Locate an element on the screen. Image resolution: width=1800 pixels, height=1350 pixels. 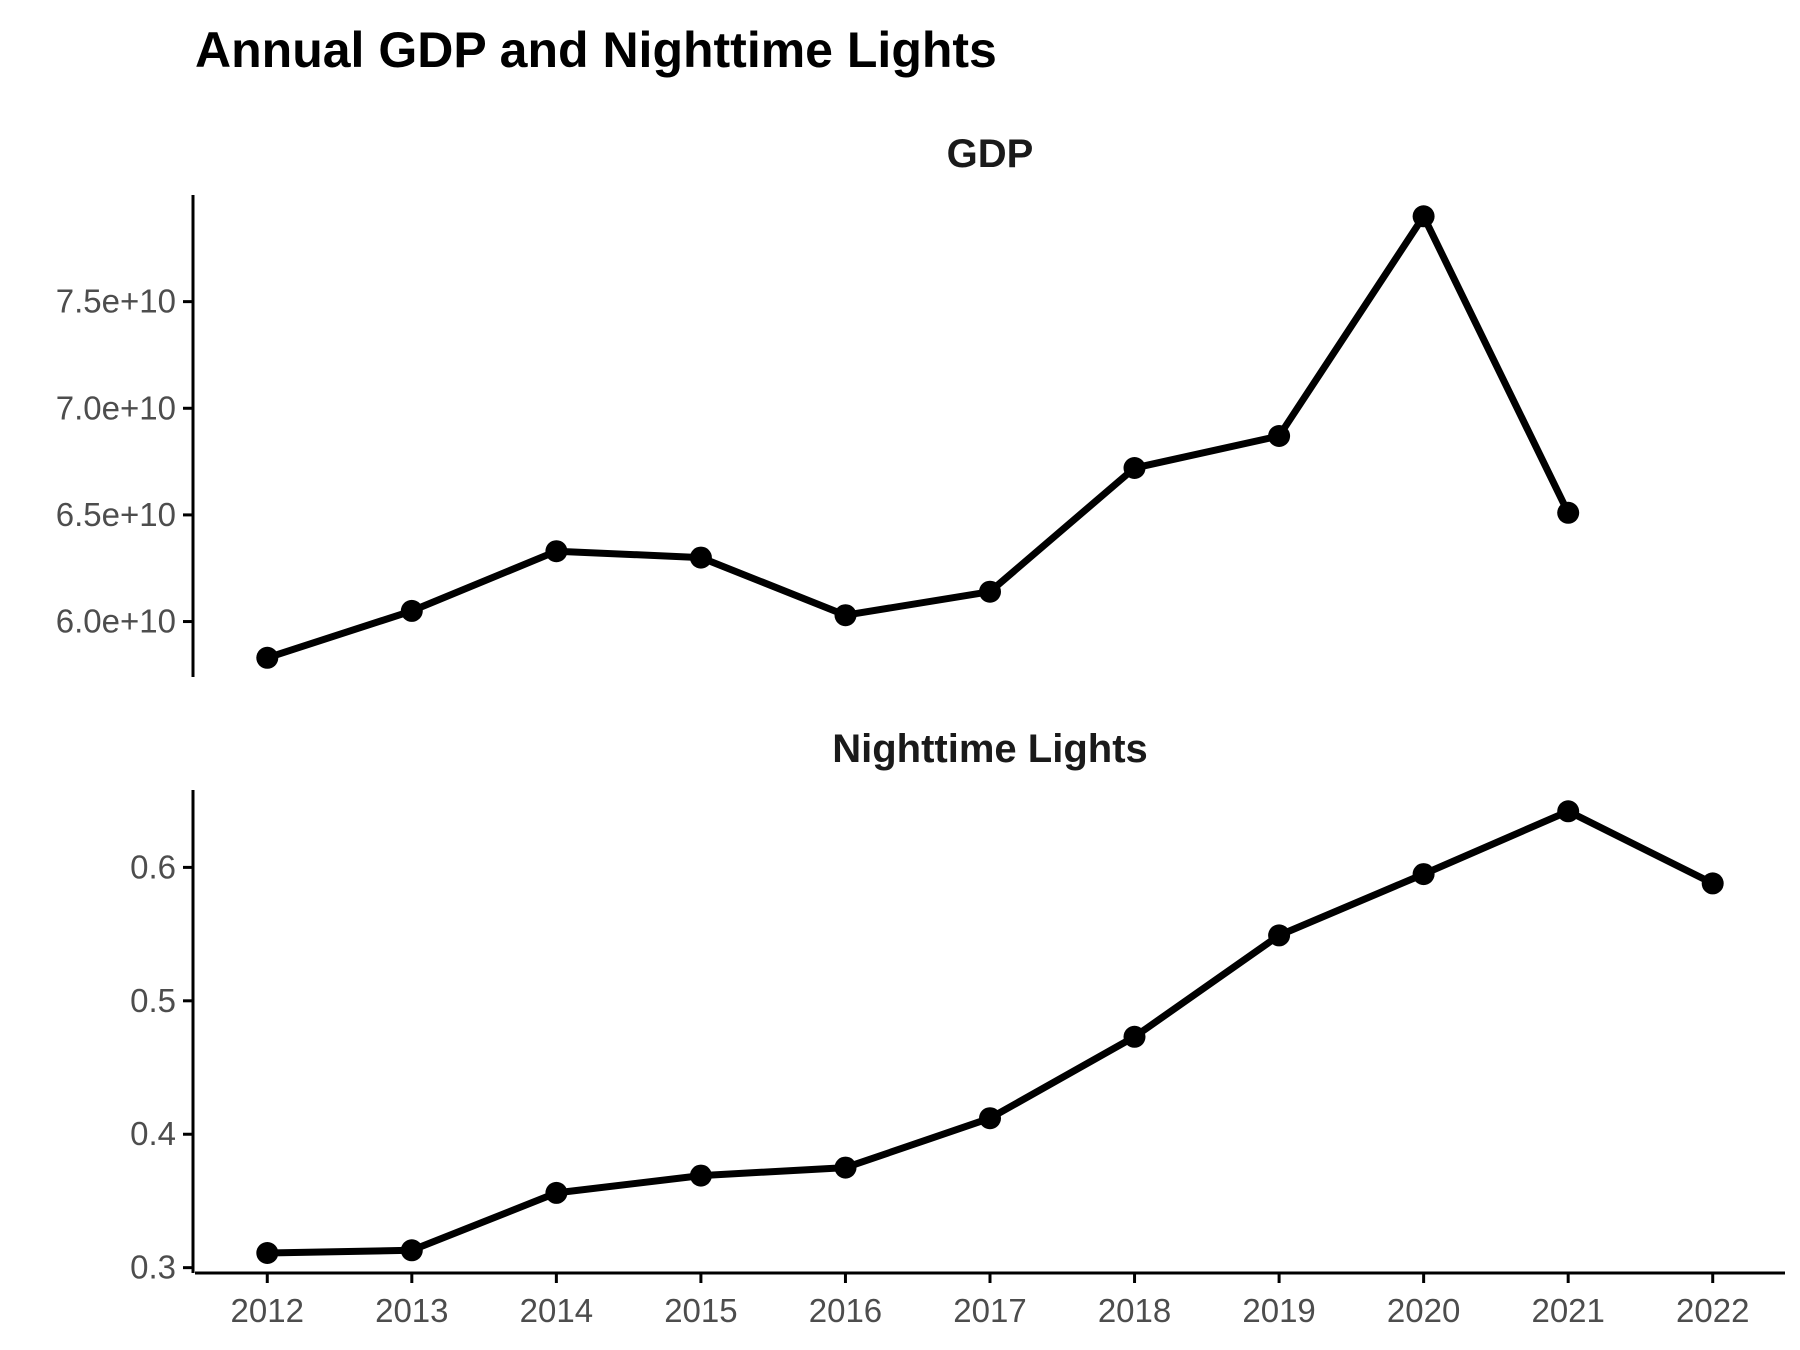
y-tick-label-gdp: 6.5e+10 is located at coordinates (116, 514).